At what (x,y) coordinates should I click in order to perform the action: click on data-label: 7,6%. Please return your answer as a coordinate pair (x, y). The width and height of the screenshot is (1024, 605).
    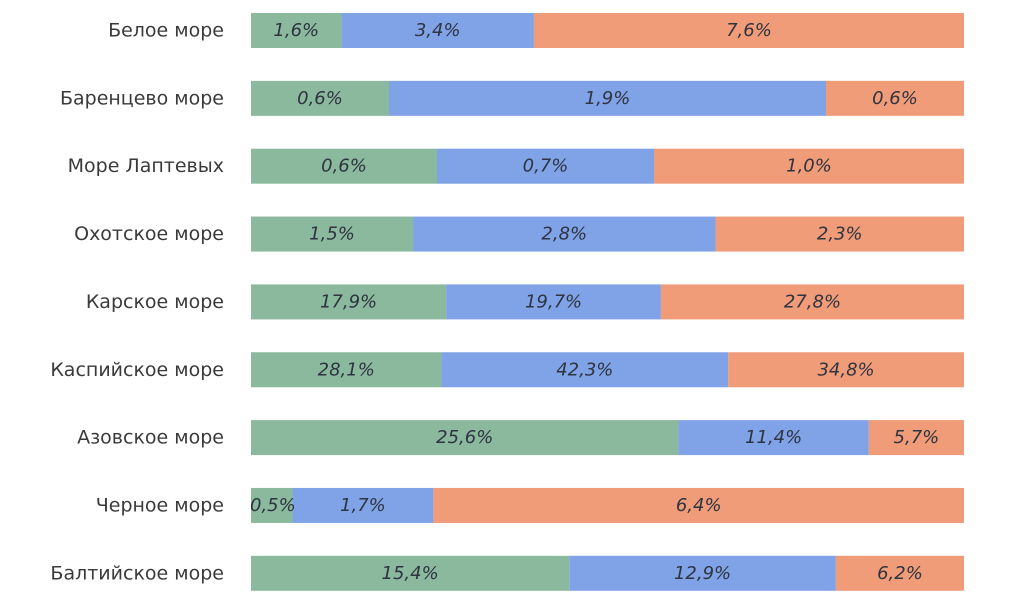
    Looking at the image, I should click on (749, 30).